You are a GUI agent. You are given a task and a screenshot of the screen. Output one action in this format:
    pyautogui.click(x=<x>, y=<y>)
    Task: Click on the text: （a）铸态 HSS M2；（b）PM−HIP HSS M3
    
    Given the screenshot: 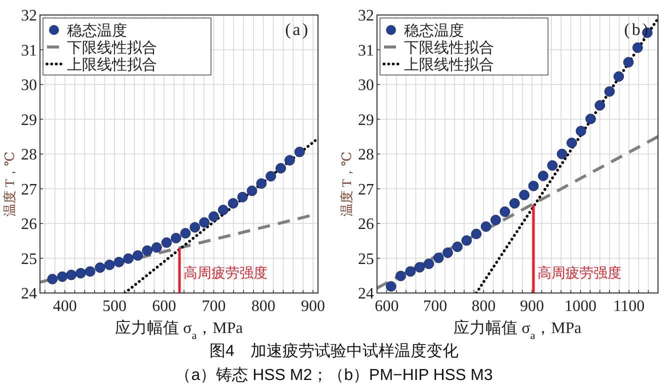 What is the action you would take?
    pyautogui.click(x=334, y=375)
    